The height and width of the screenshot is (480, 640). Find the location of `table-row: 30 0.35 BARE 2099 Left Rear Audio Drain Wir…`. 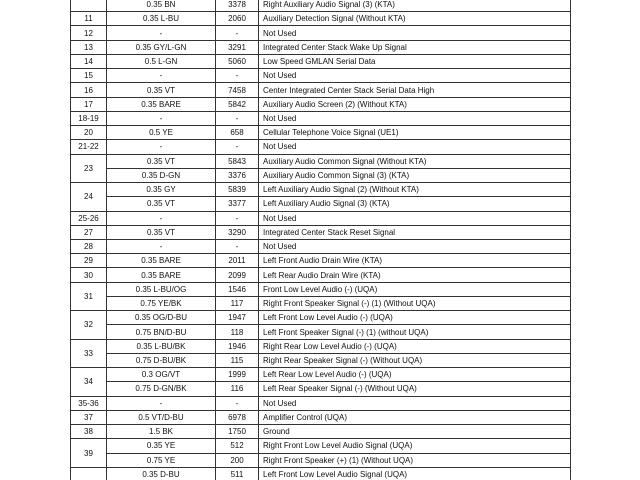

table-row: 30 0.35 BARE 2099 Left Rear Audio Drain Wir… is located at coordinates (320, 275).